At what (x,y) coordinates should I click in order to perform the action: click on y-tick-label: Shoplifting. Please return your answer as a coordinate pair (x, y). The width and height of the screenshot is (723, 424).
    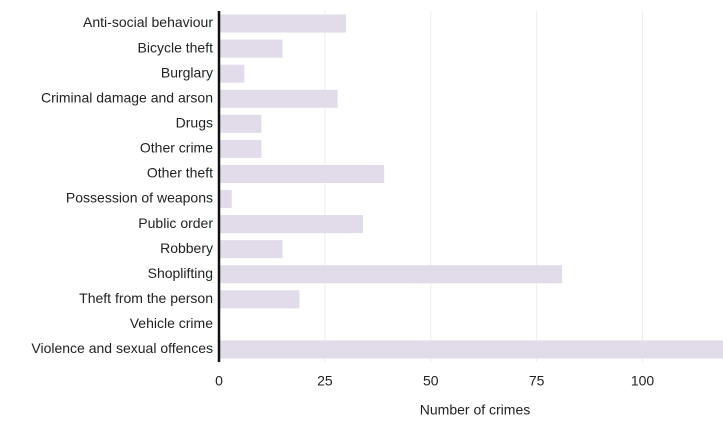
    Looking at the image, I should click on (180, 273).